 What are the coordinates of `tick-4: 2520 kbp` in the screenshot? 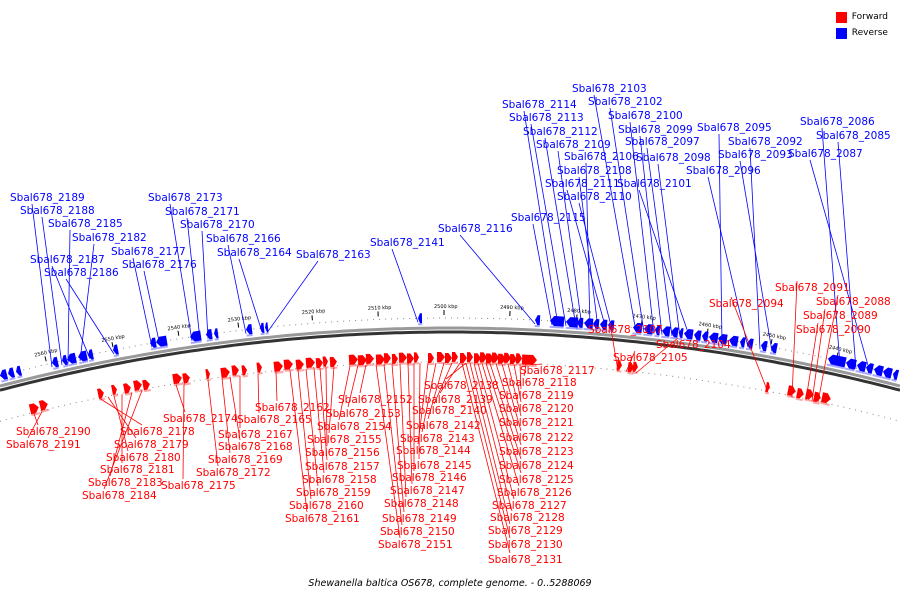 It's located at (314, 314).